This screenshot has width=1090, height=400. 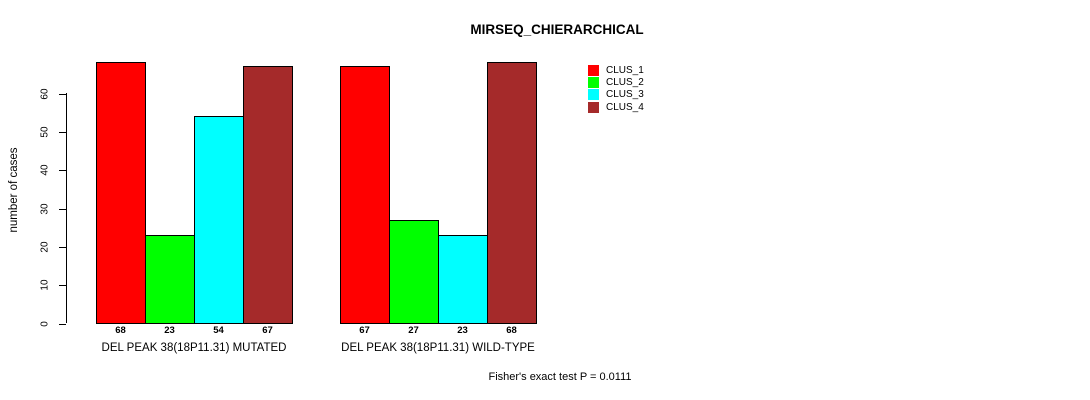 What do you see at coordinates (218, 330) in the screenshot?
I see `bar-value-label: 54` at bounding box center [218, 330].